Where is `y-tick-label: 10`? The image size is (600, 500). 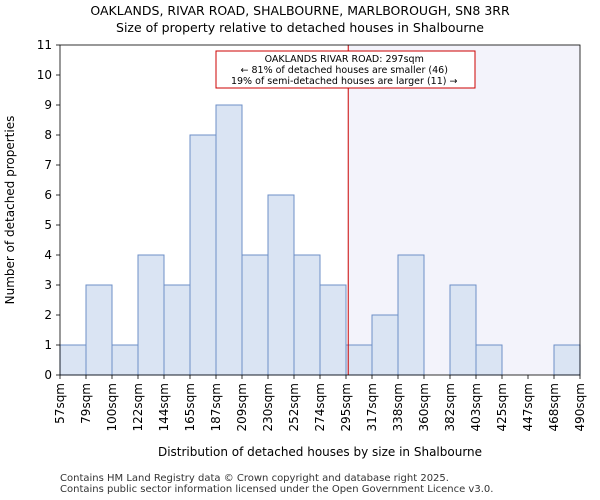 y-tick-label: 10 is located at coordinates (44, 75).